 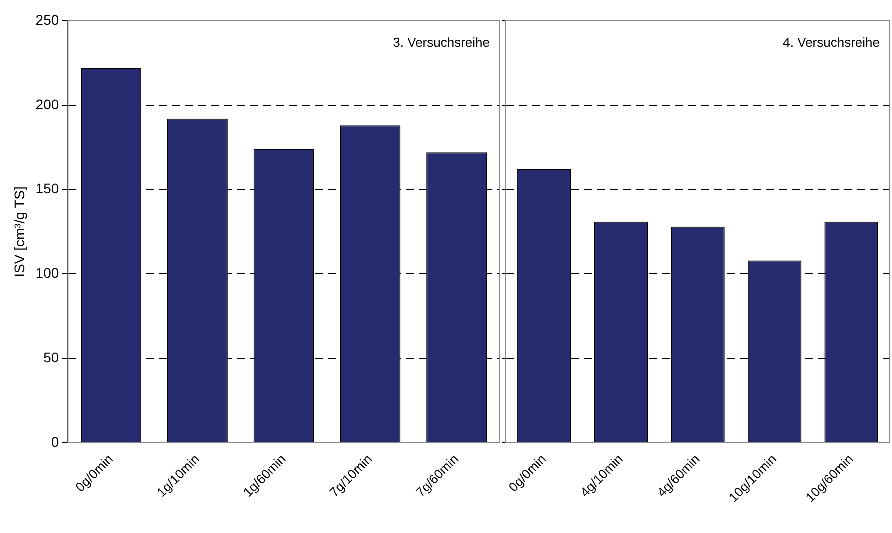 I want to click on y-tick-label: 150, so click(x=48, y=188).